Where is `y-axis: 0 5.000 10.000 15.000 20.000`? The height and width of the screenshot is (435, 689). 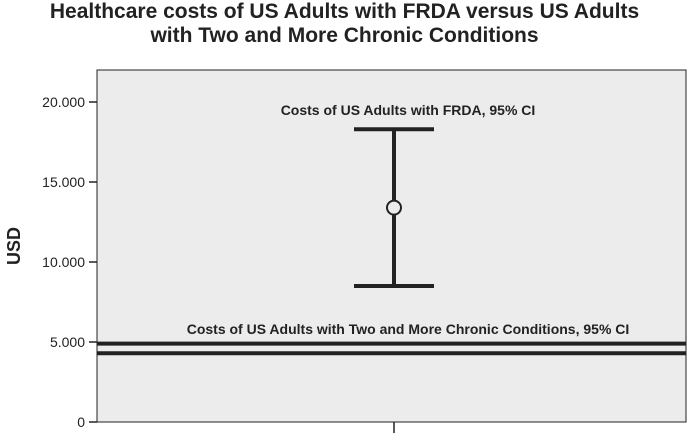 y-axis: 0 5.000 10.000 15.000 20.000 is located at coordinates (69, 262).